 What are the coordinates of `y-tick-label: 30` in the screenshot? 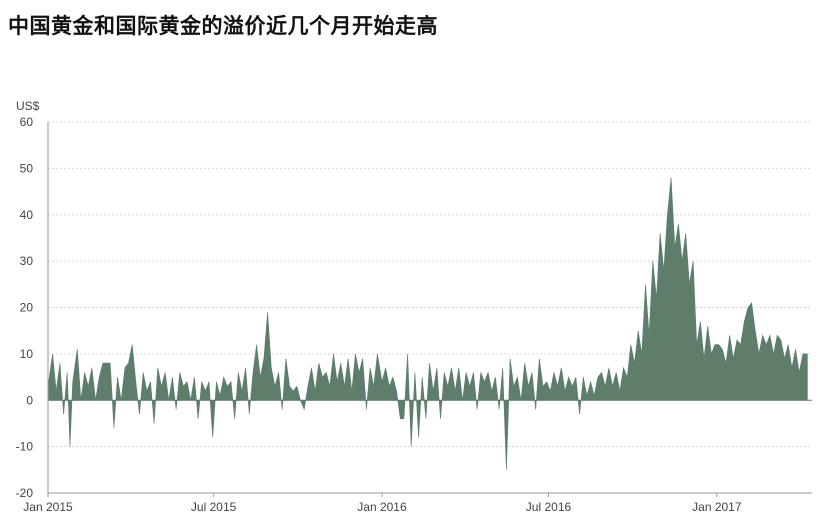 It's located at (27, 261).